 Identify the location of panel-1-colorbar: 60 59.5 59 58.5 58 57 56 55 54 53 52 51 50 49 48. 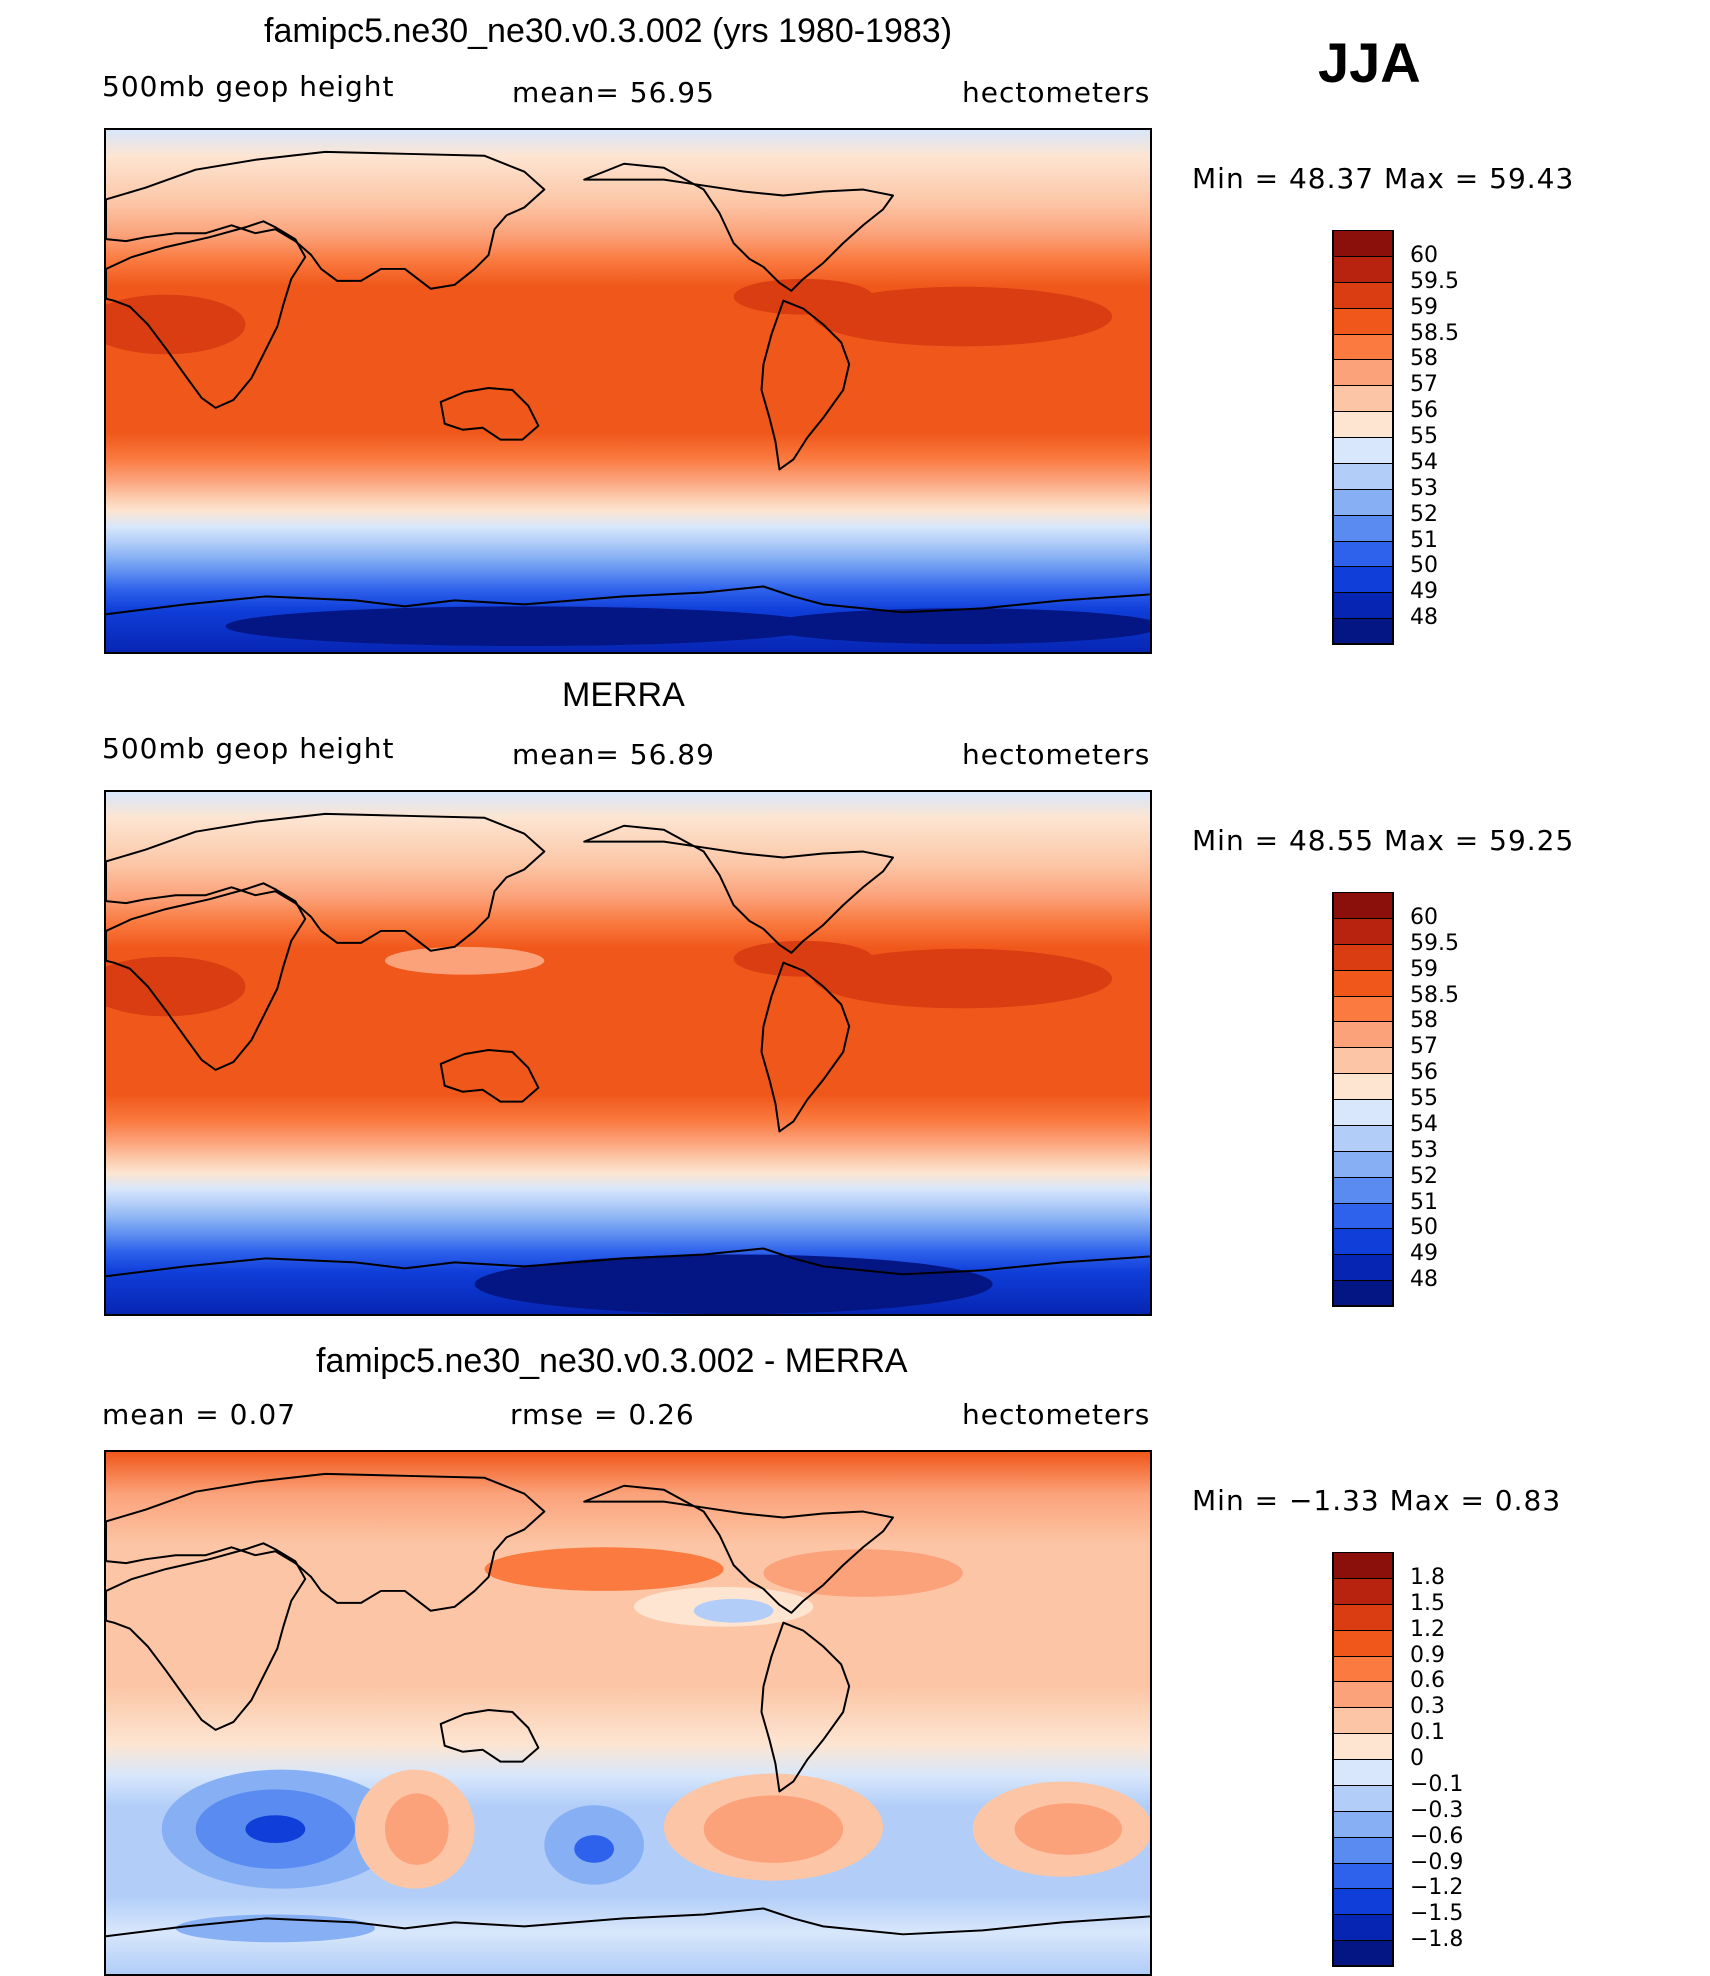
(1395, 437).